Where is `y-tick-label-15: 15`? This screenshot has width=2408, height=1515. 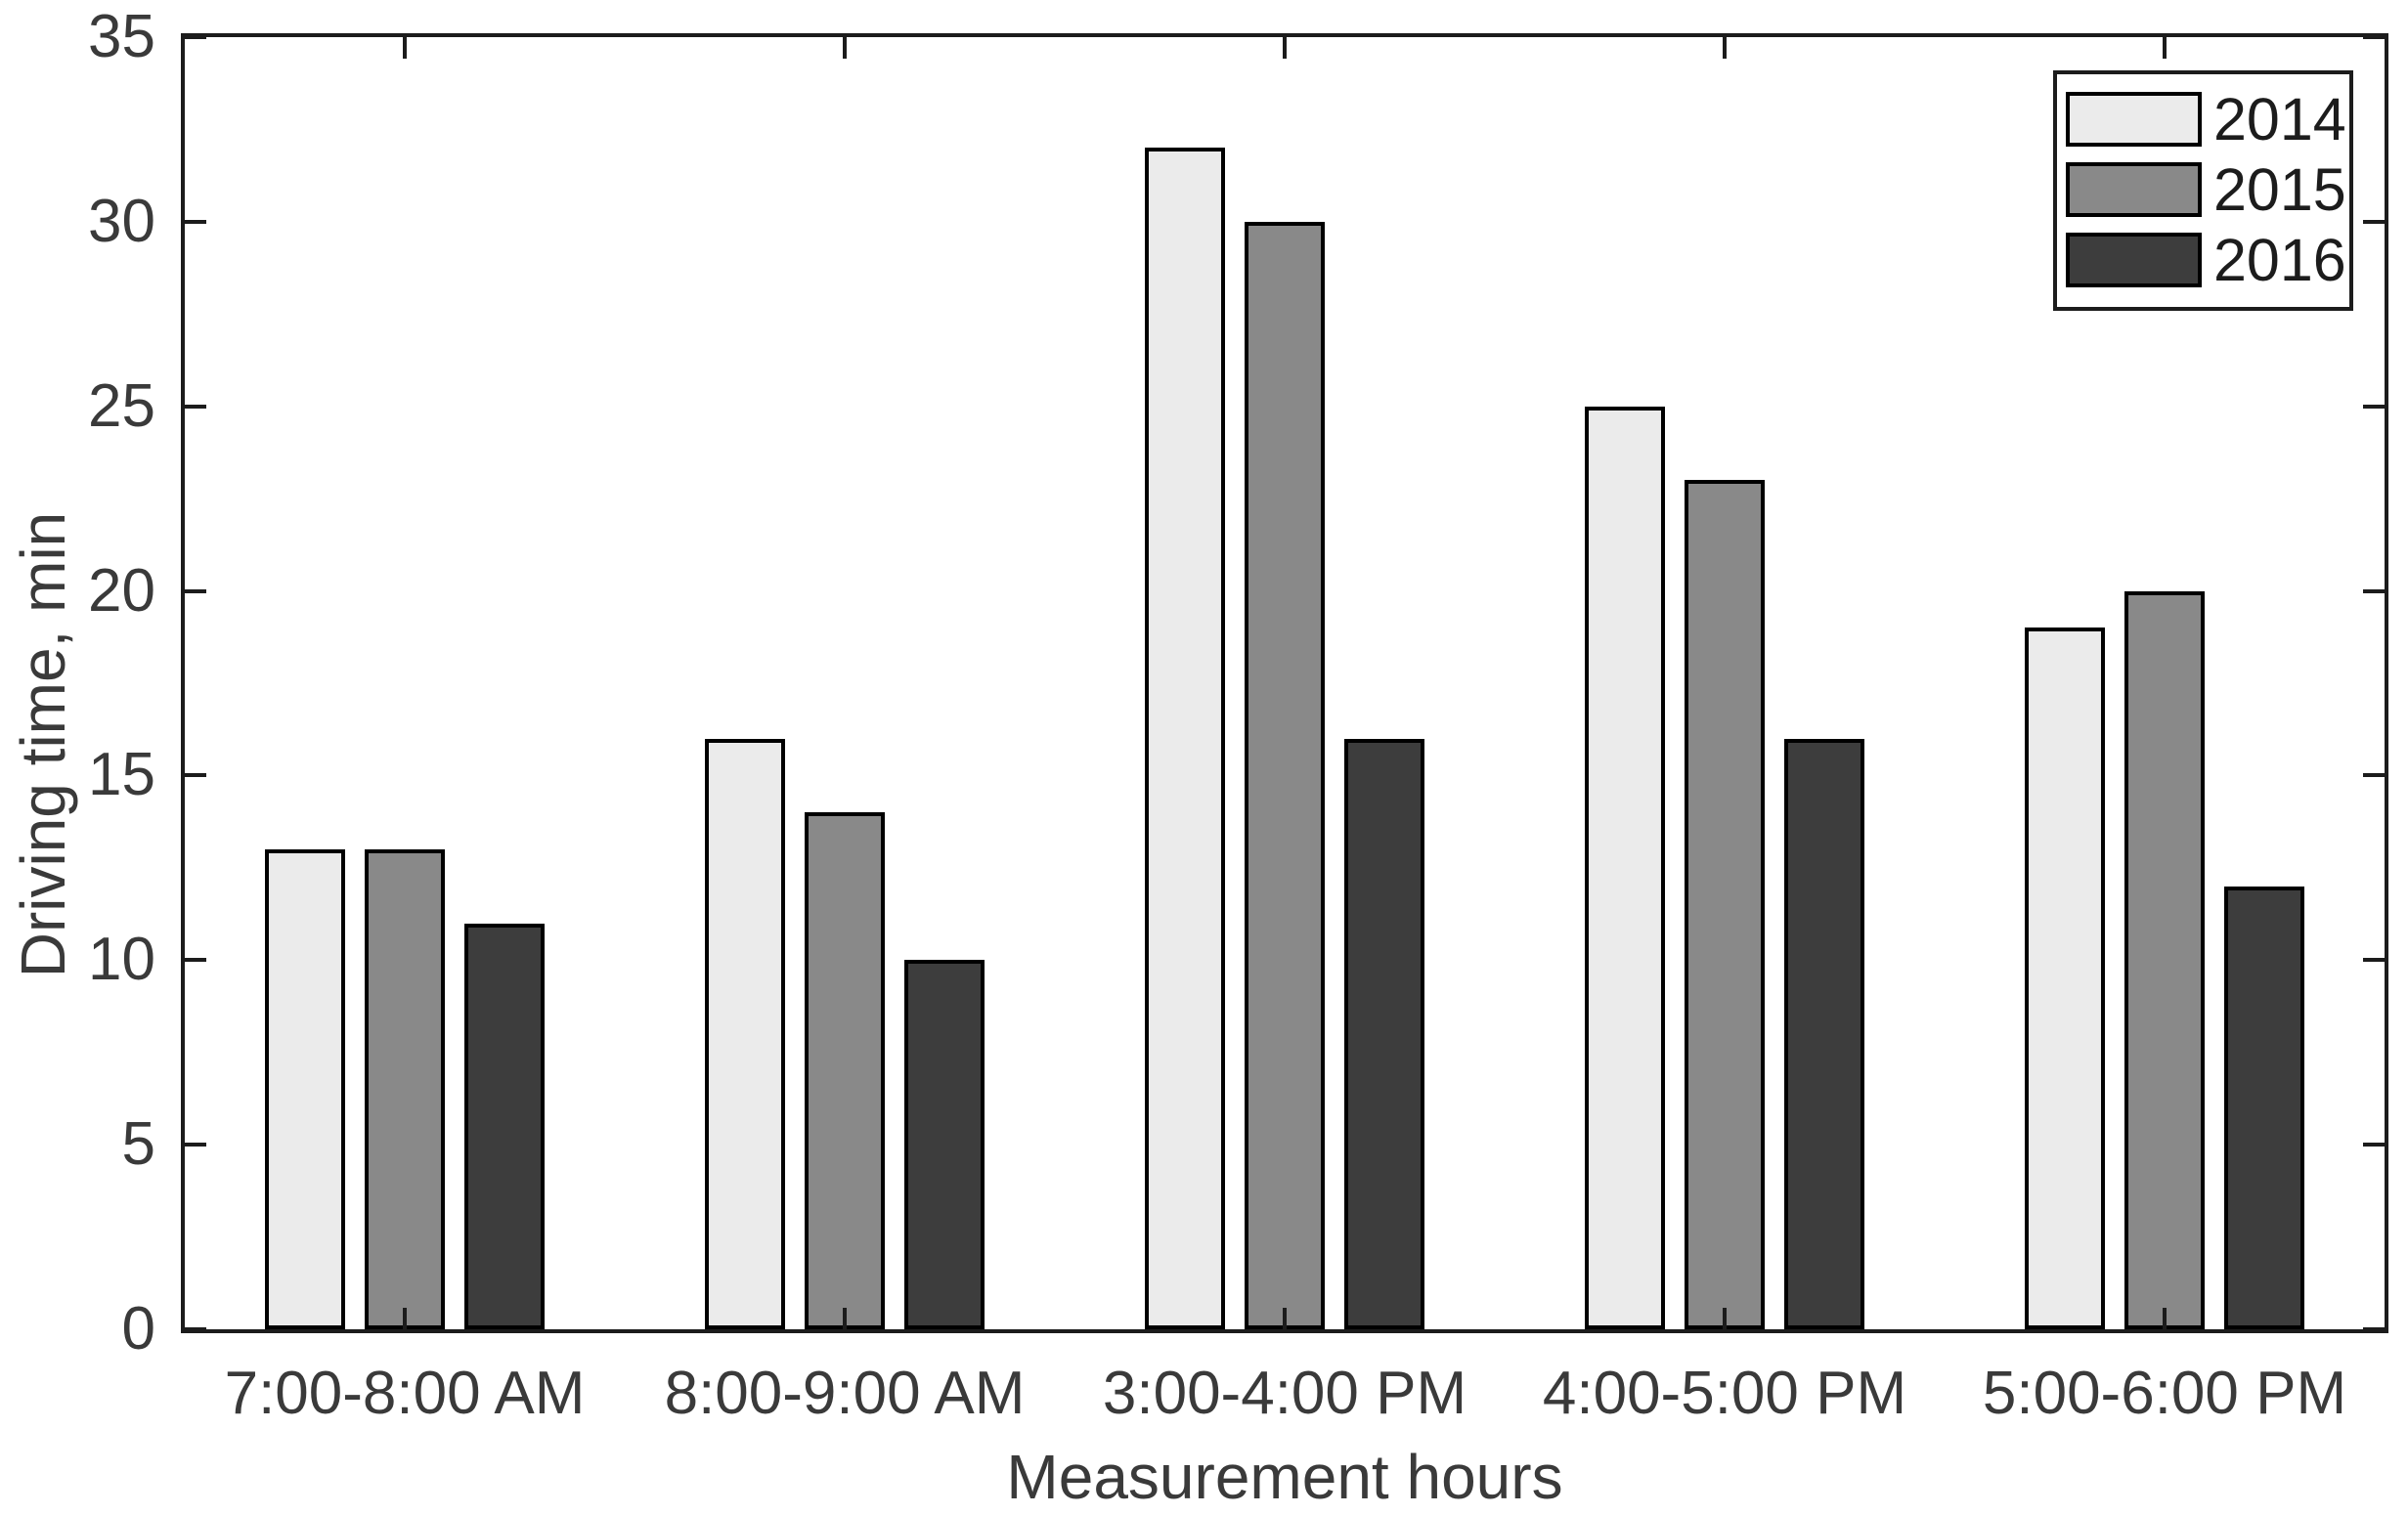
y-tick-label-15: 15 is located at coordinates (121, 774).